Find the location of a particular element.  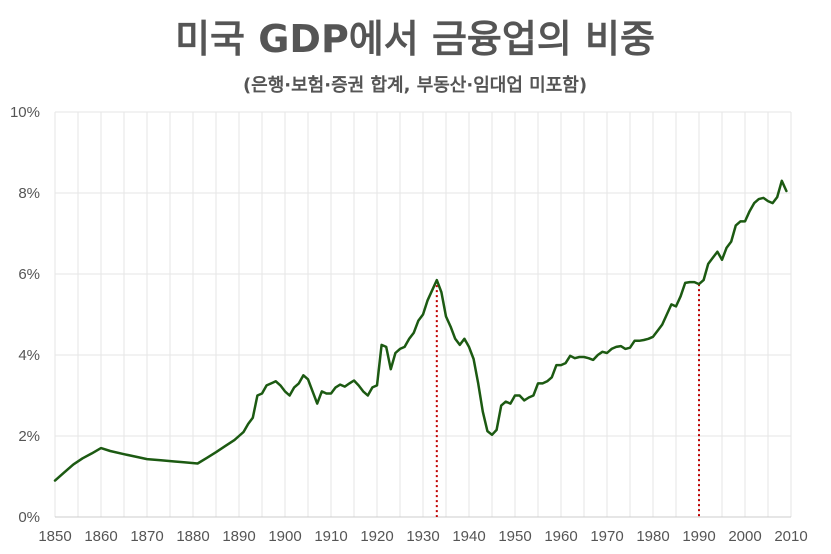

x-tick-label: 1990 is located at coordinates (698, 536).